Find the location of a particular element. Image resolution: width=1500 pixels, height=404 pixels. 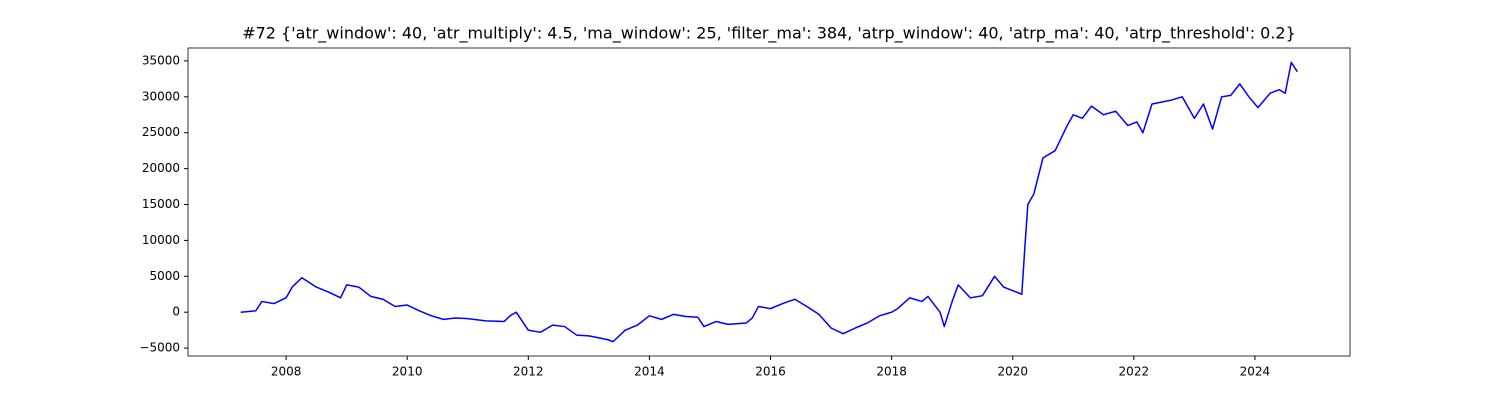

y-tick-label: 10000 is located at coordinates (161, 240).